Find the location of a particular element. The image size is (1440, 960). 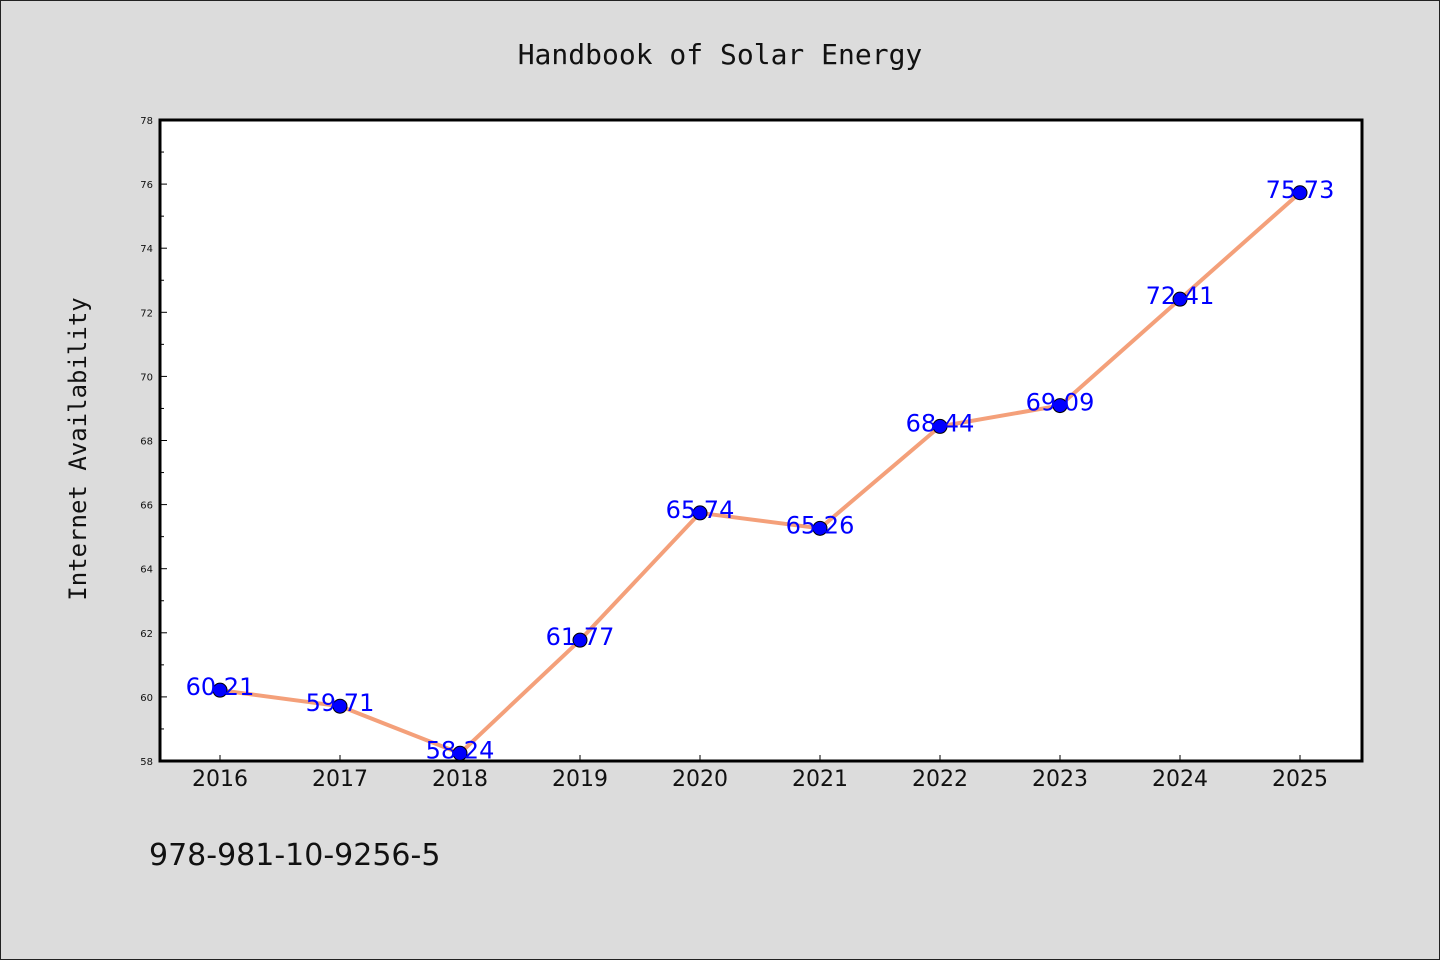

x-tick-label: 2016 is located at coordinates (220, 779).